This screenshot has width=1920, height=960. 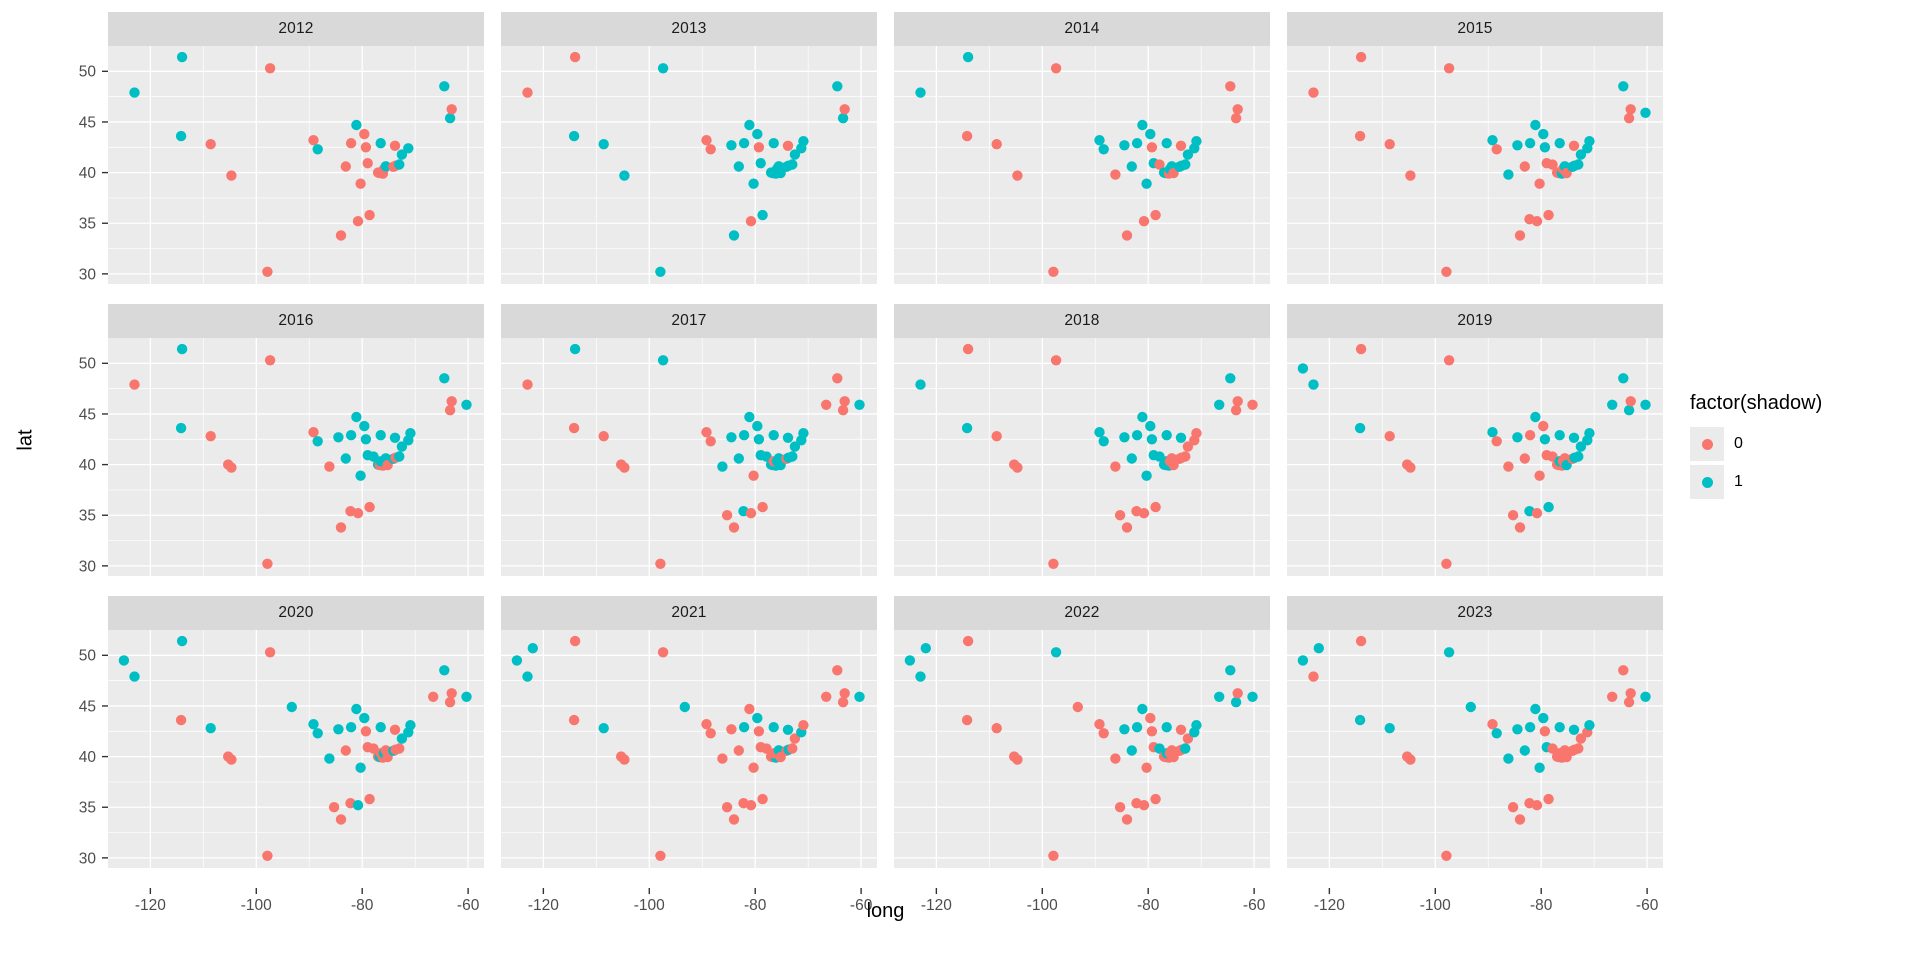 What do you see at coordinates (296, 613) in the screenshot?
I see `facet-strip-label: 2020` at bounding box center [296, 613].